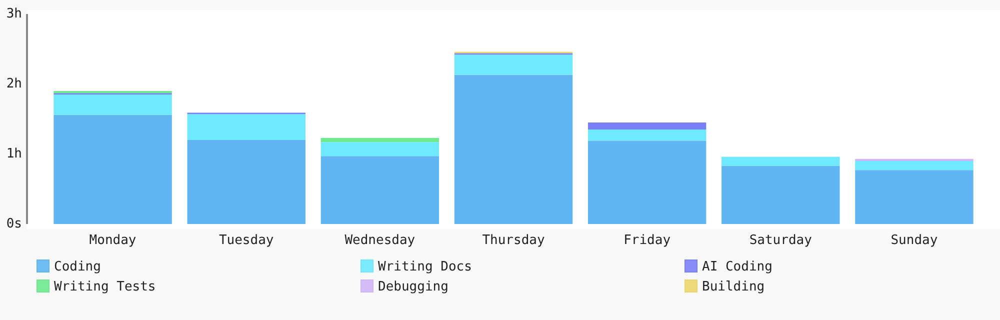 This screenshot has height=320, width=1000. Describe the element at coordinates (14, 154) in the screenshot. I see `y-tick-label: 1h` at that location.